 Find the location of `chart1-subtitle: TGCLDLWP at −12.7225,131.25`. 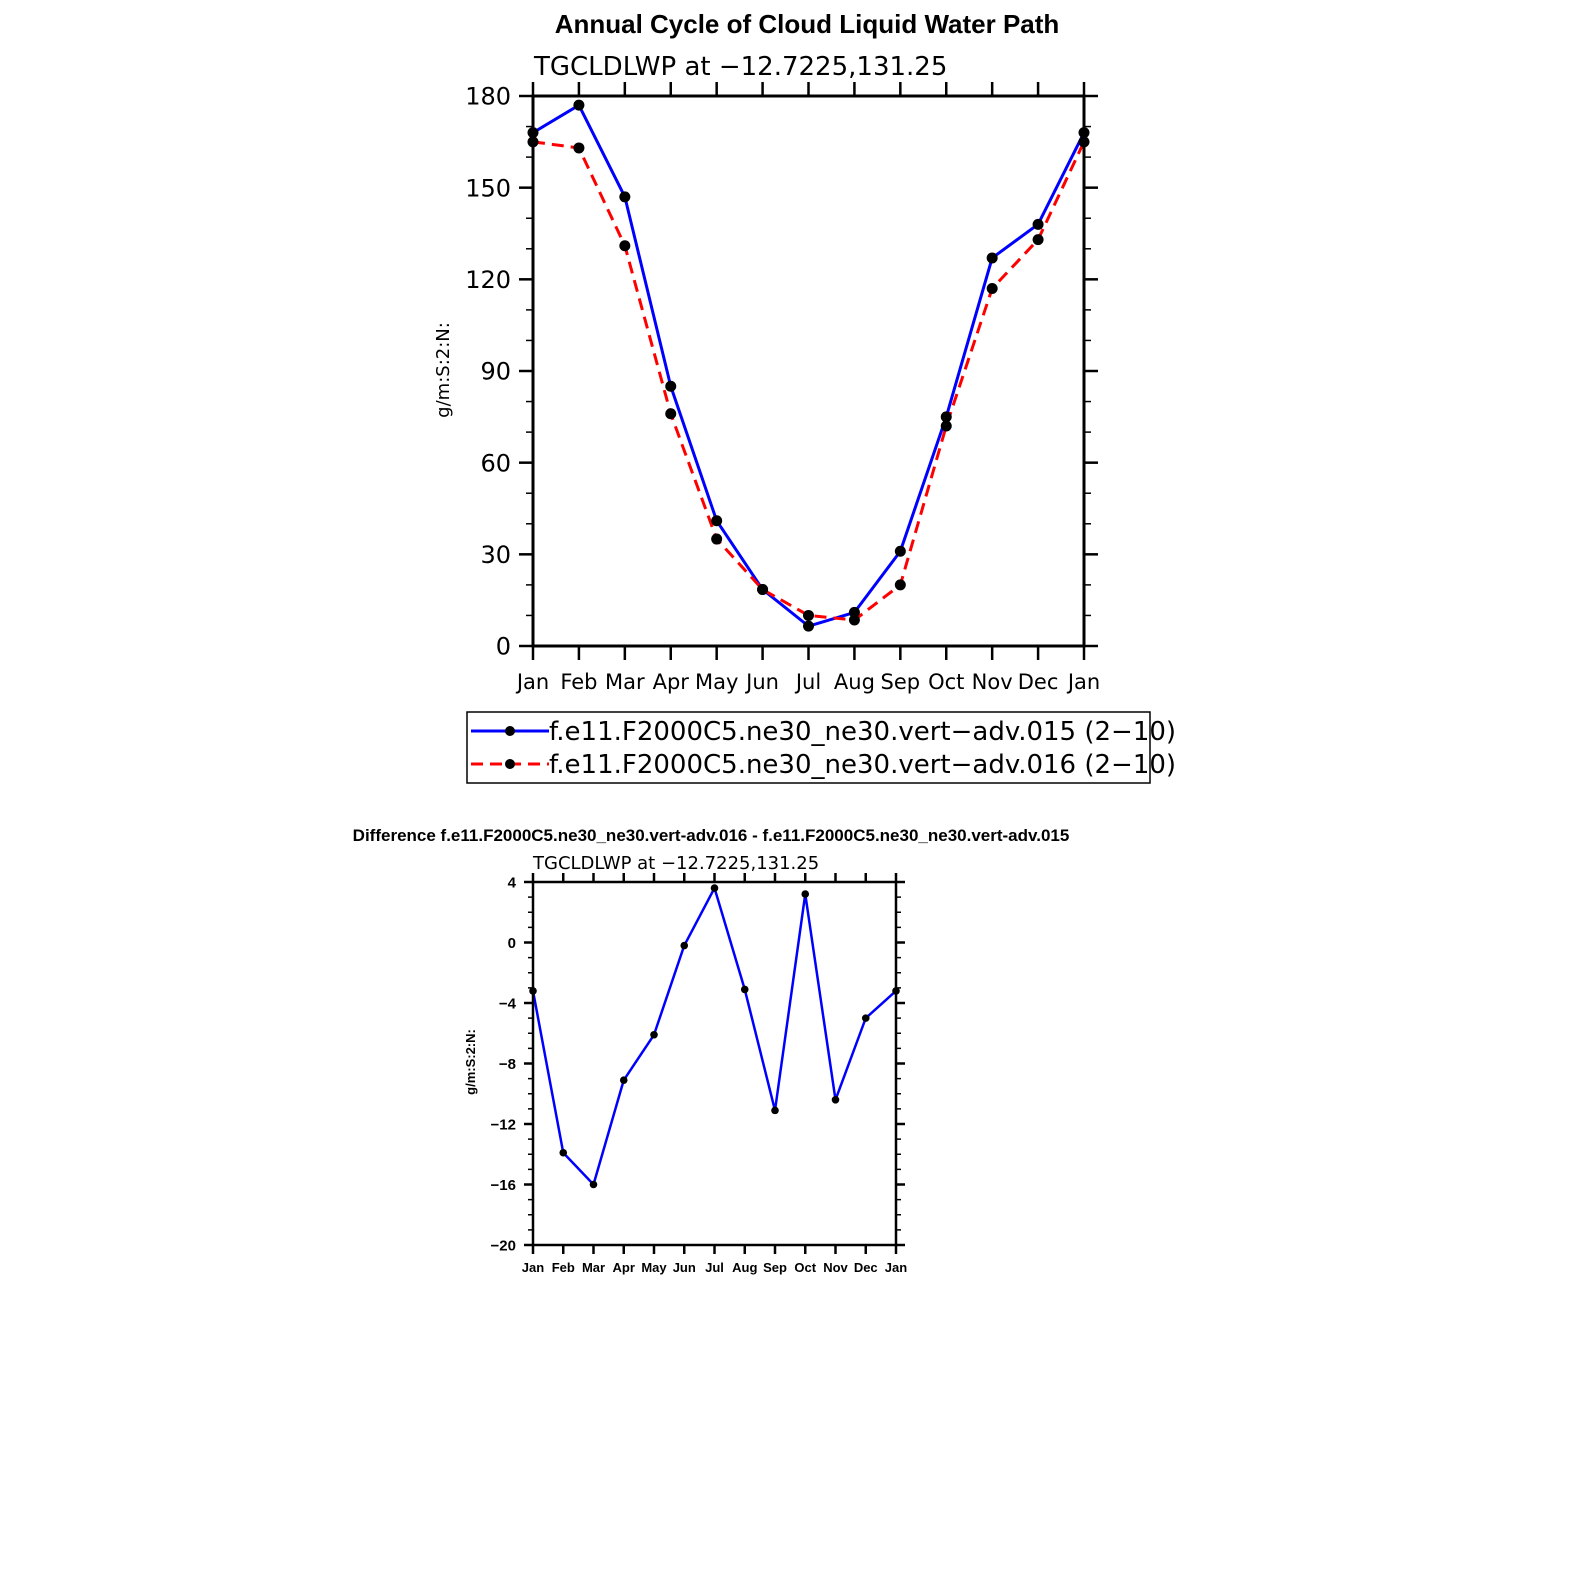

chart1-subtitle: TGCLDLWP at −12.7225,131.25 is located at coordinates (740, 67).